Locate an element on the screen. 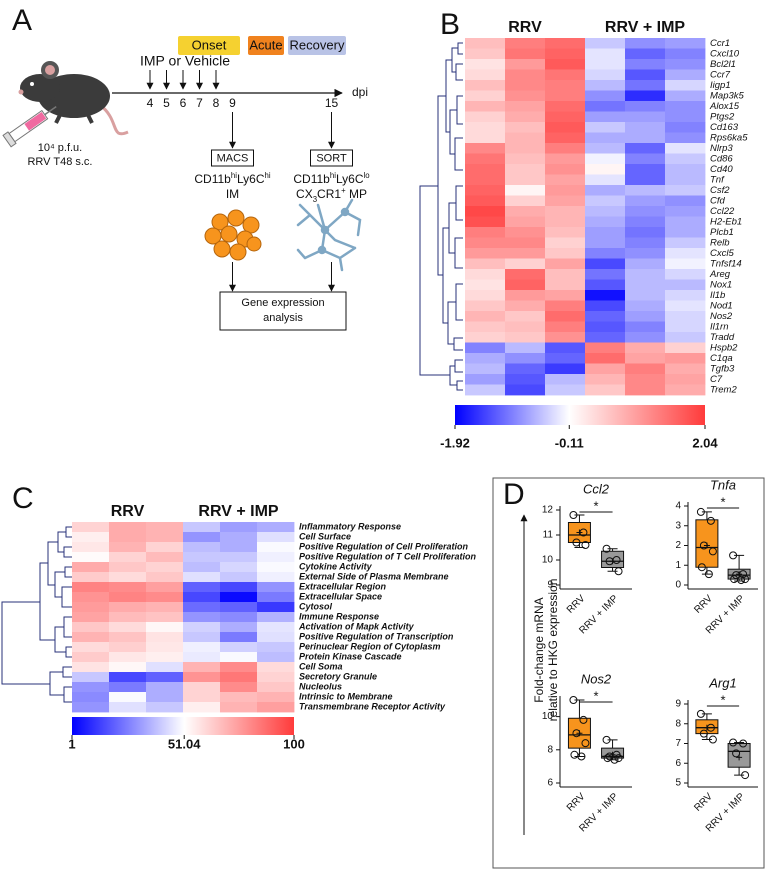 Image resolution: width=765 pixels, height=869 pixels. row-label: Tgfb3 is located at coordinates (722, 368).